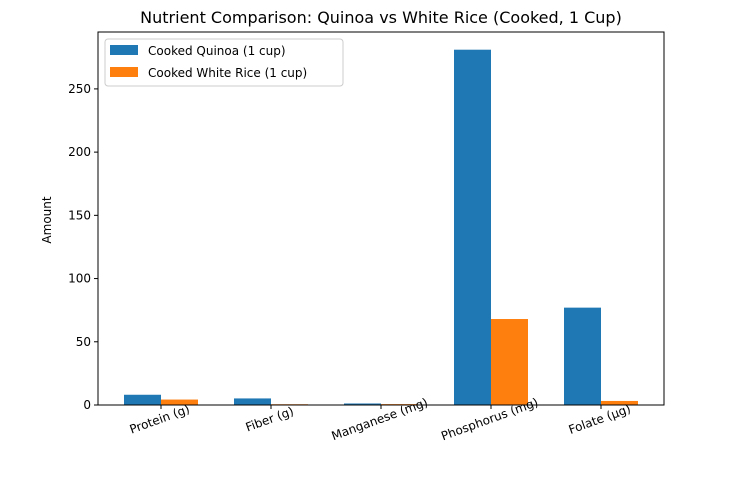 This screenshot has width=745, height=478. What do you see at coordinates (600, 419) in the screenshot?
I see `x-tick-label: Folate (µg)` at bounding box center [600, 419].